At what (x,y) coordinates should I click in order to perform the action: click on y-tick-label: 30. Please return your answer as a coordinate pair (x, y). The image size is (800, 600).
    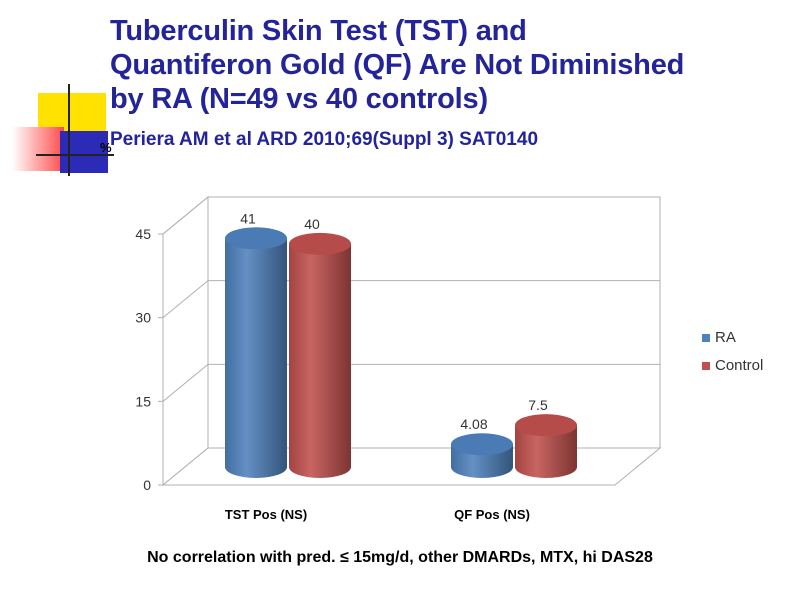
    Looking at the image, I should click on (143, 318).